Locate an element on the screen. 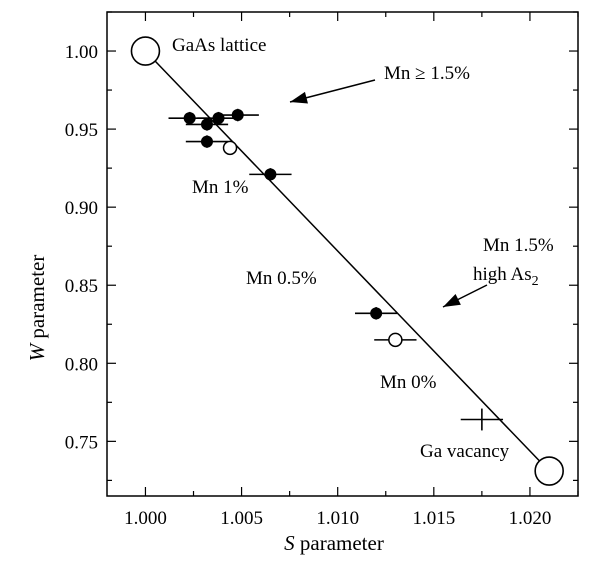  annotation-mn0: Mn 0% is located at coordinates (408, 382).